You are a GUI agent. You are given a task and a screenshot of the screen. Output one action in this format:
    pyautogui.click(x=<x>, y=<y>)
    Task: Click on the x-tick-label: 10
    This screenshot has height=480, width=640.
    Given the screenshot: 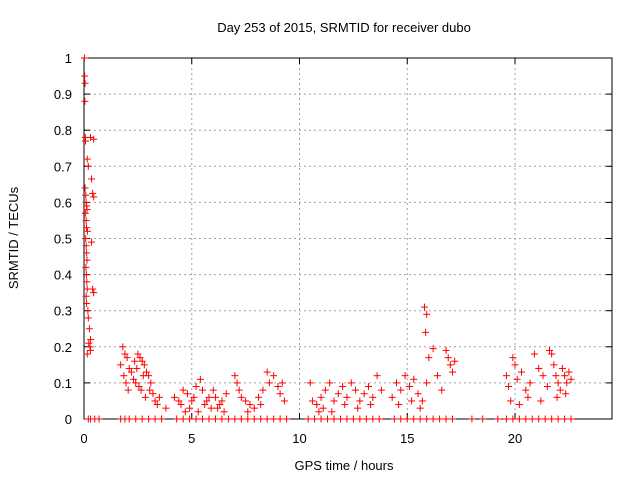 What is the action you would take?
    pyautogui.click(x=299, y=438)
    